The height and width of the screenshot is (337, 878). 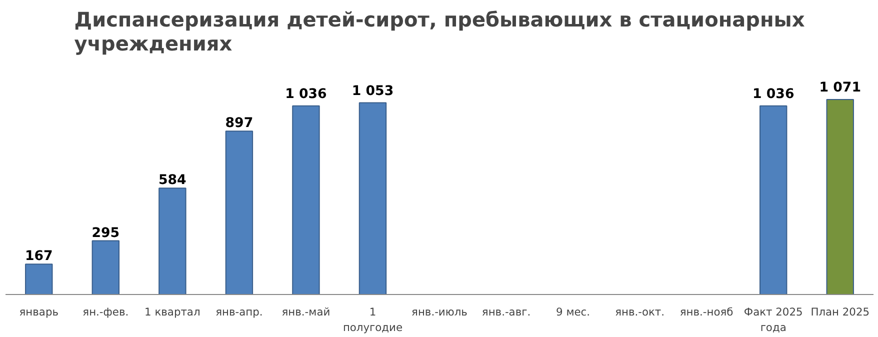 What do you see at coordinates (306, 312) in the screenshot?
I see `x-tick-label: янв.-май` at bounding box center [306, 312].